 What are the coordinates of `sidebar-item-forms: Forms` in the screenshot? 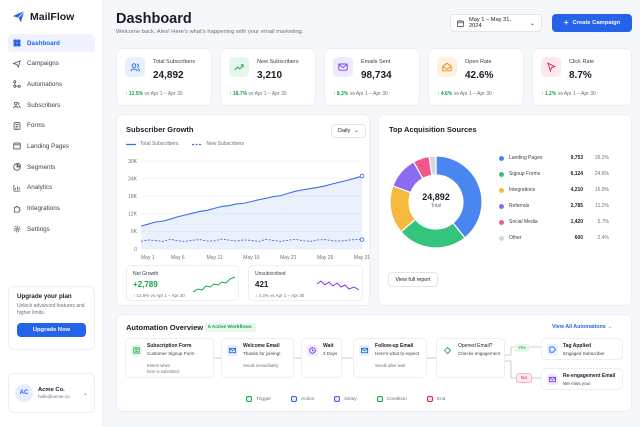 It's located at (51, 126).